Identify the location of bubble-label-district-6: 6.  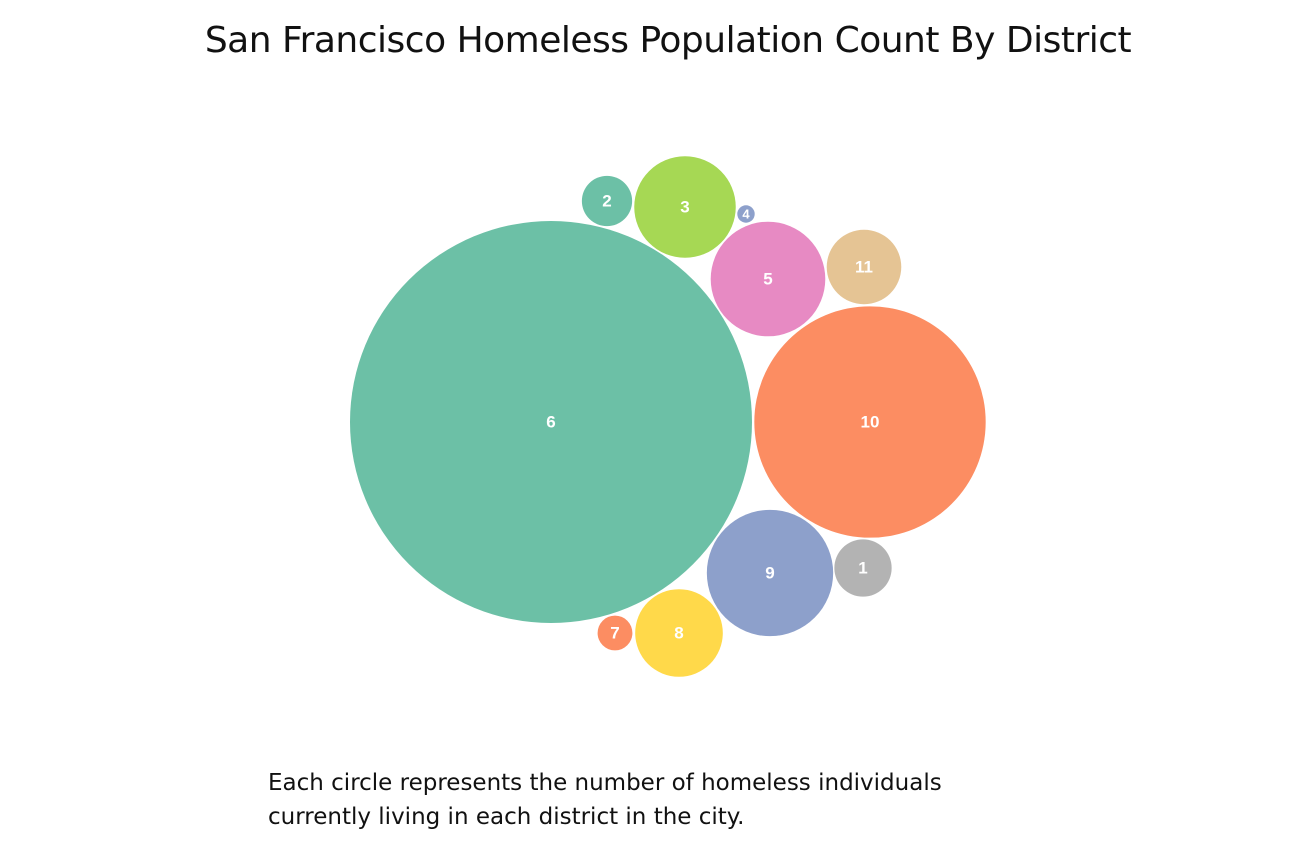
(550, 422).